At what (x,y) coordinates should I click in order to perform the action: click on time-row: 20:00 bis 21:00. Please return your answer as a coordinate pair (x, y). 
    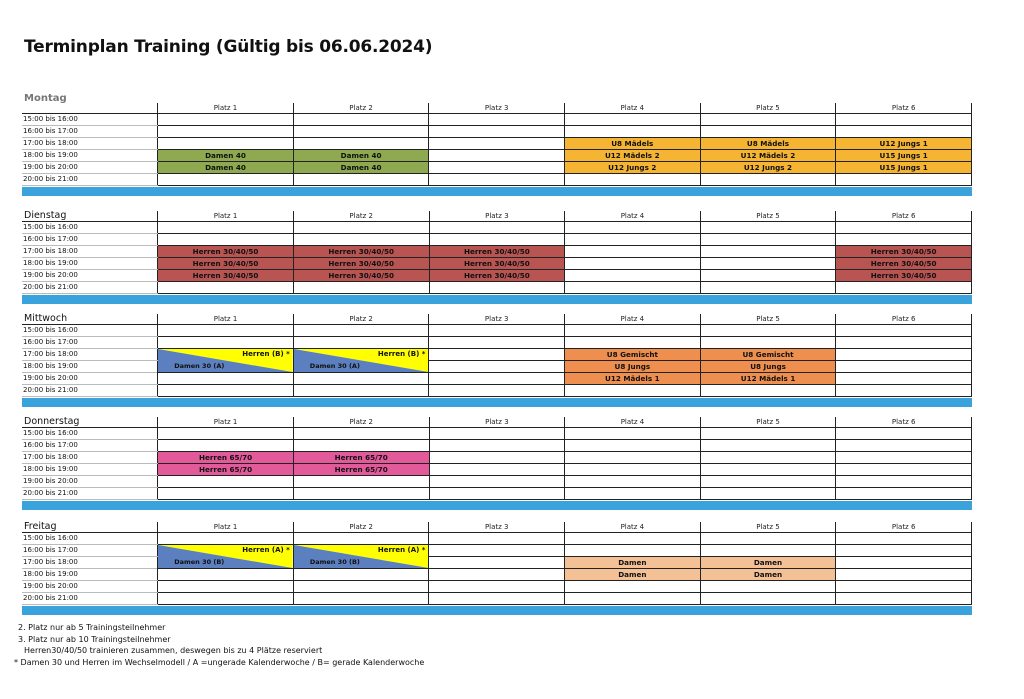
    Looking at the image, I should click on (497, 598).